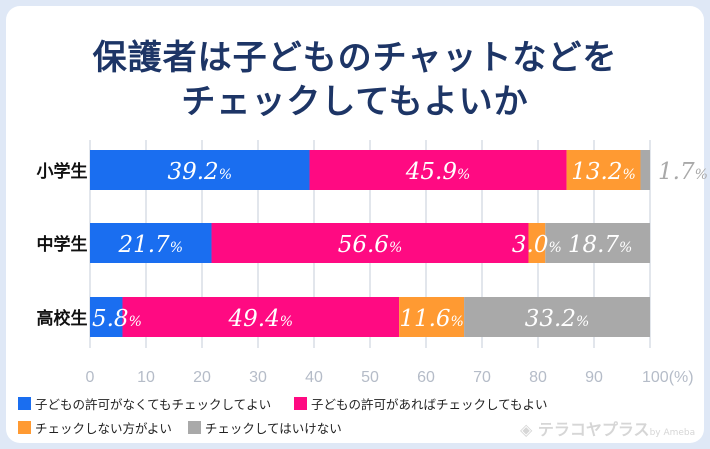 The width and height of the screenshot is (710, 449). What do you see at coordinates (608, 429) in the screenshot?
I see `watermark-logo: ◈ テラコヤプラスby Ameba` at bounding box center [608, 429].